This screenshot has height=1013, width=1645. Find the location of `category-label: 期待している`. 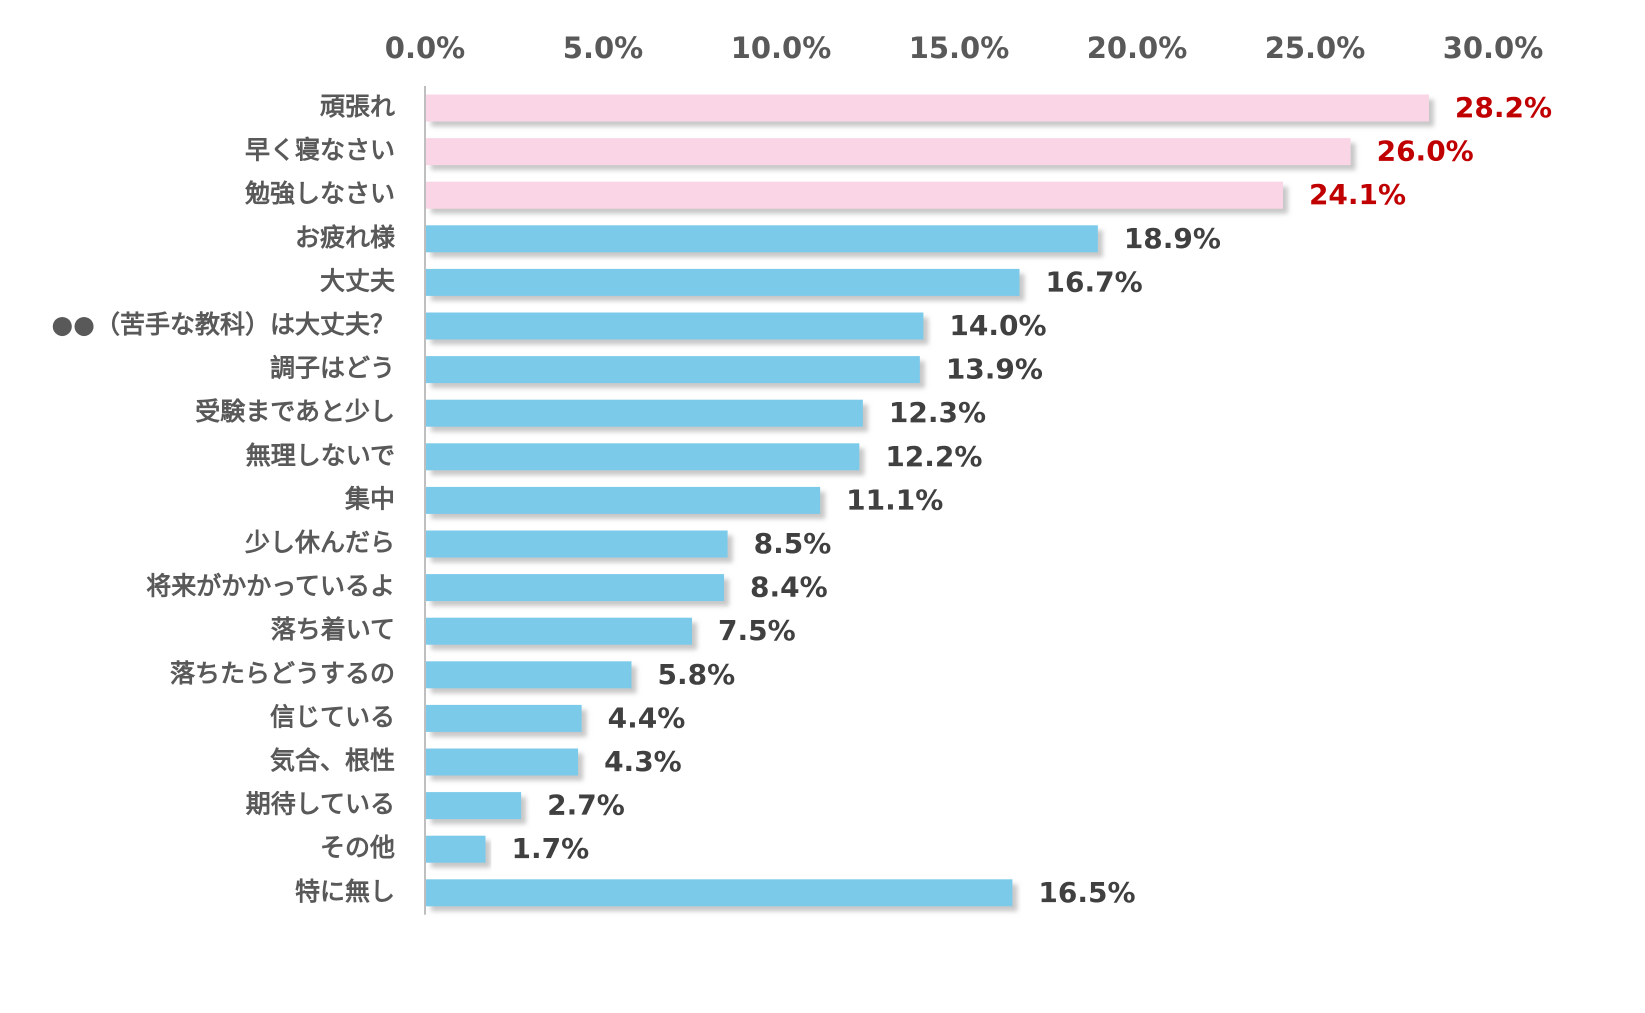

category-label: 期待している is located at coordinates (320, 804).